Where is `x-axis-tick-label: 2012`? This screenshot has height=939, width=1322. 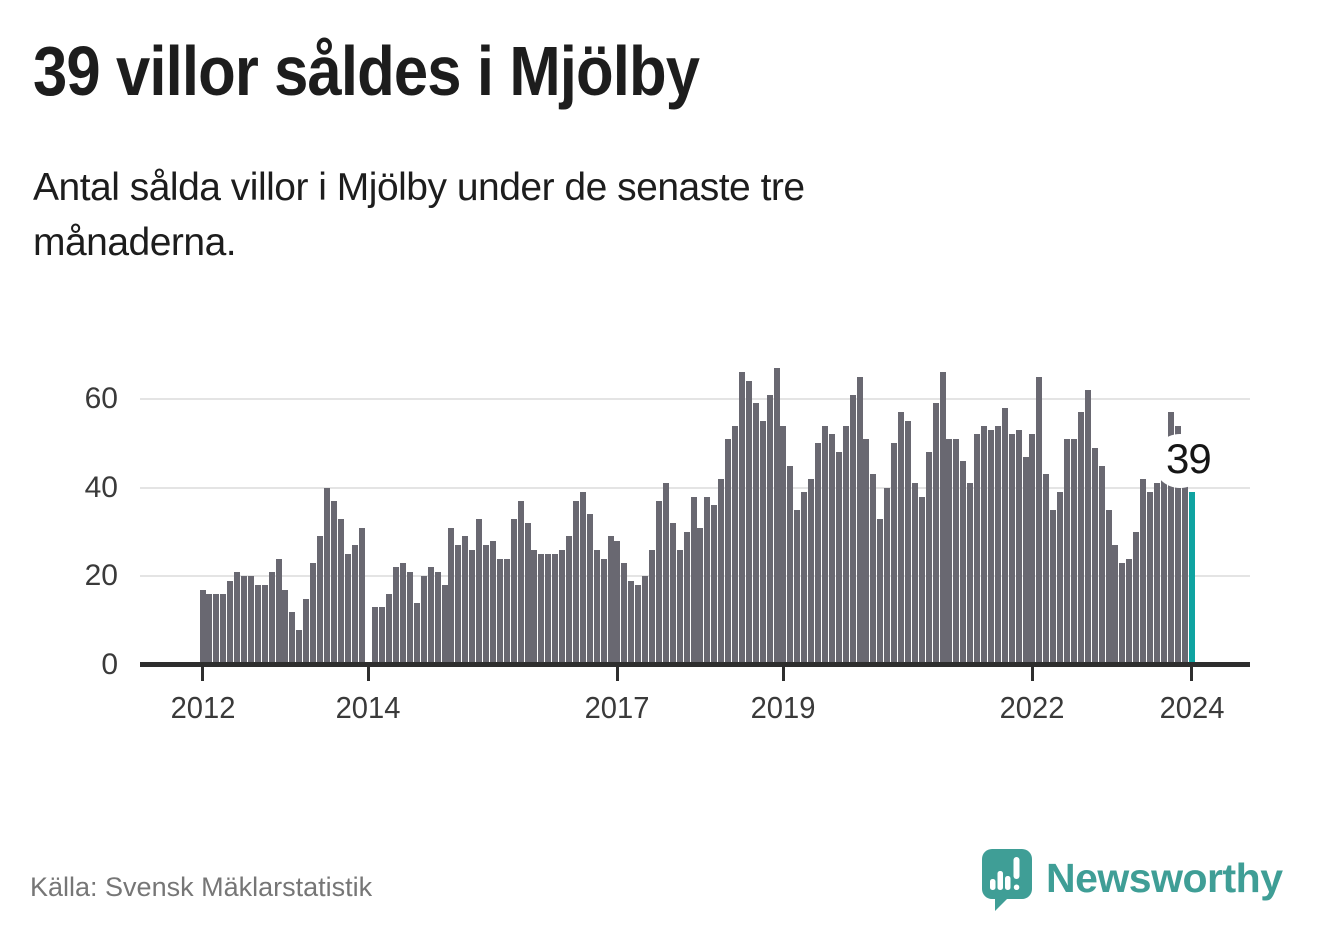
x-axis-tick-label: 2012 is located at coordinates (202, 707).